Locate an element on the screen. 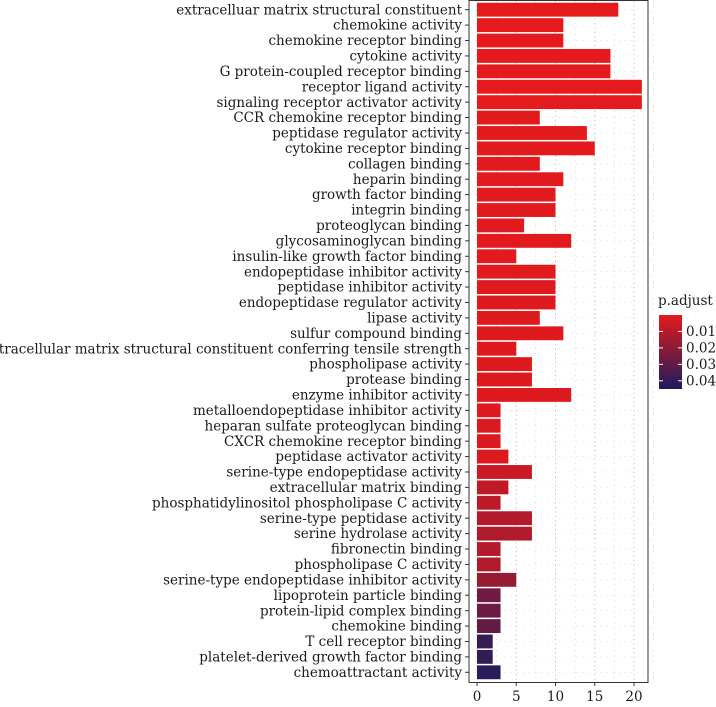 The width and height of the screenshot is (716, 707). category-label: chemokine binding is located at coordinates (396, 627).